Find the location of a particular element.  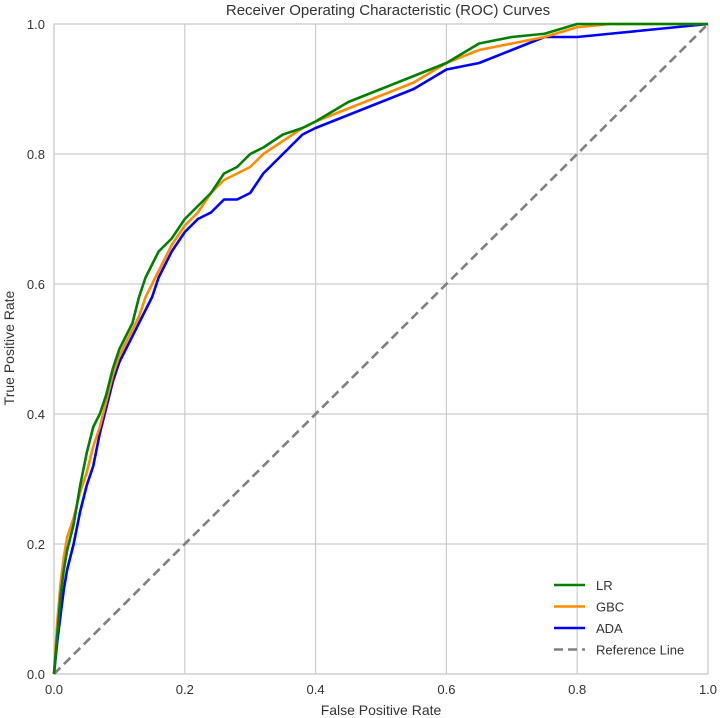

x-tick-label: 0.0 is located at coordinates (54, 689).